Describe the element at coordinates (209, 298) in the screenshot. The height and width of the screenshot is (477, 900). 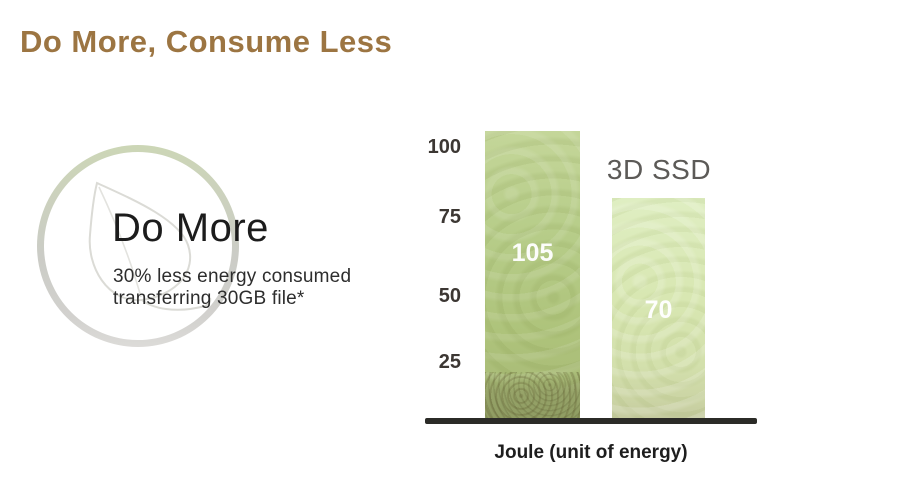
I see `description-line-2: transferring 30GB file*` at that location.